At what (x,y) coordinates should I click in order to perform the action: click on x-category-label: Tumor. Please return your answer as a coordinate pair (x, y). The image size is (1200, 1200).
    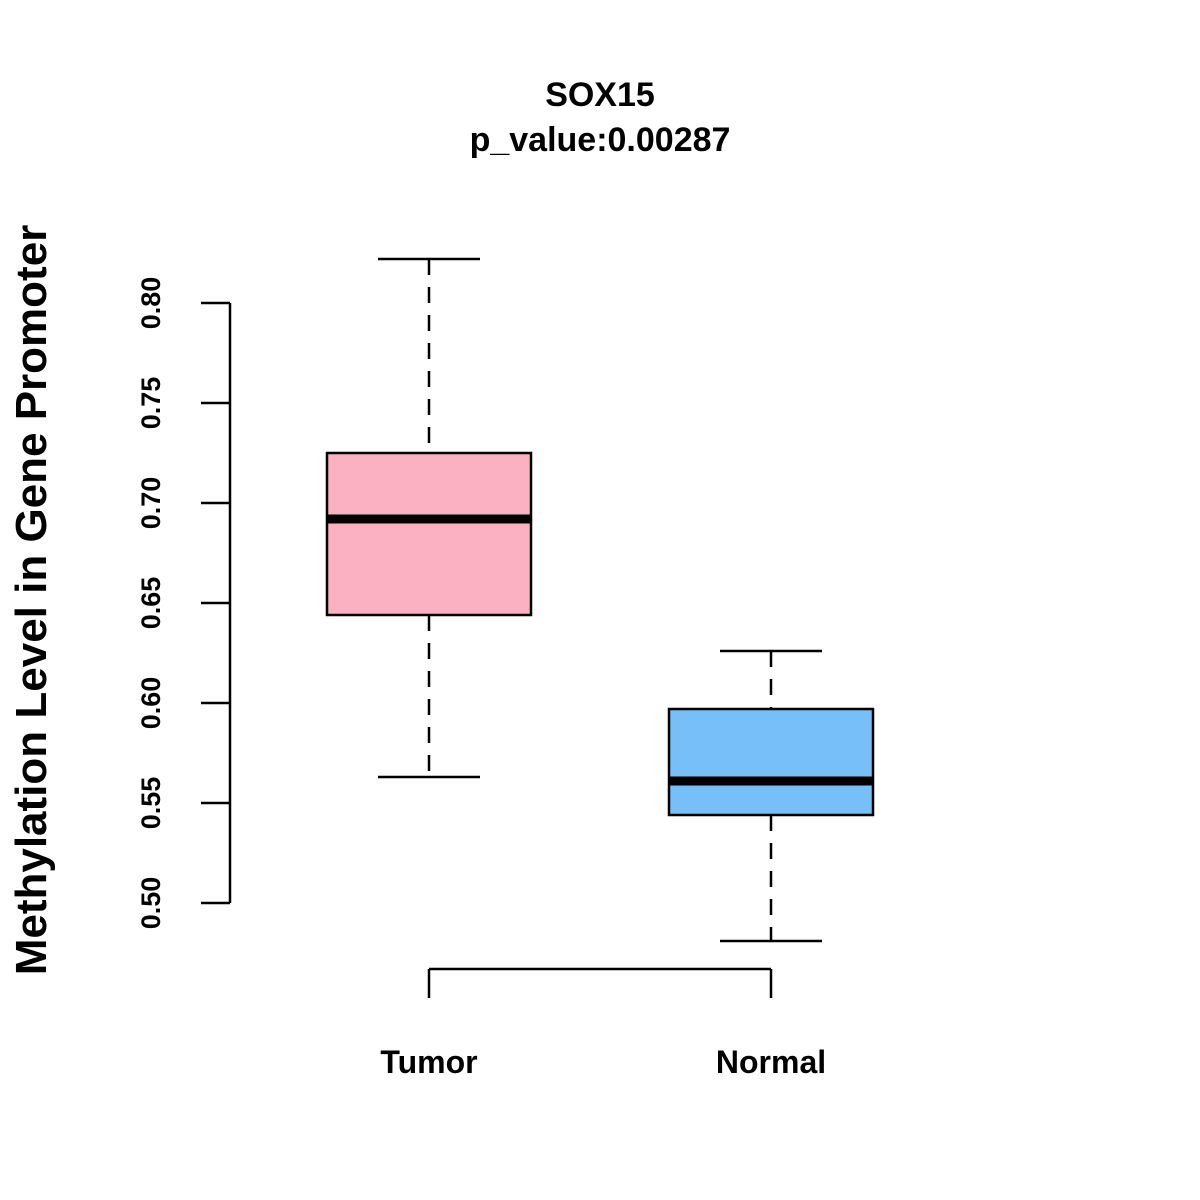
    Looking at the image, I should click on (428, 1062).